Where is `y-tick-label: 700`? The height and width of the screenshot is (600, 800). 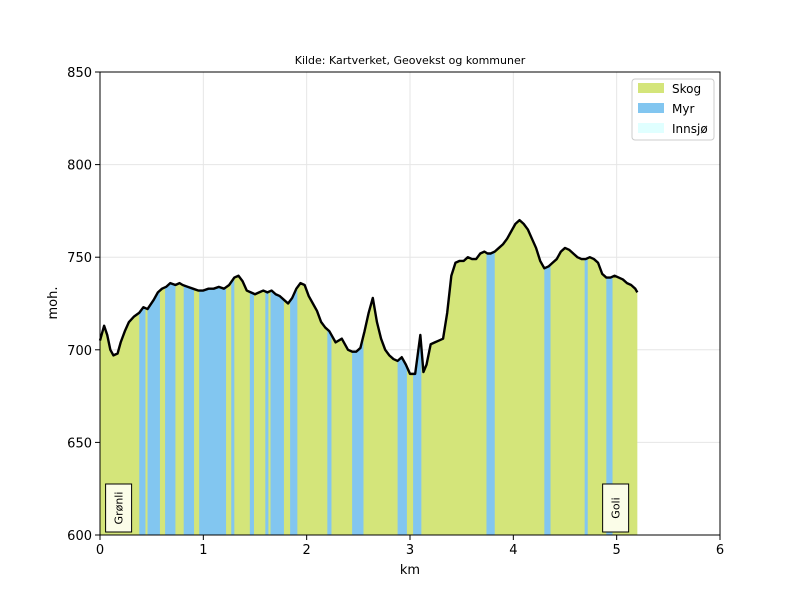 y-tick-label: 700 is located at coordinates (79, 351).